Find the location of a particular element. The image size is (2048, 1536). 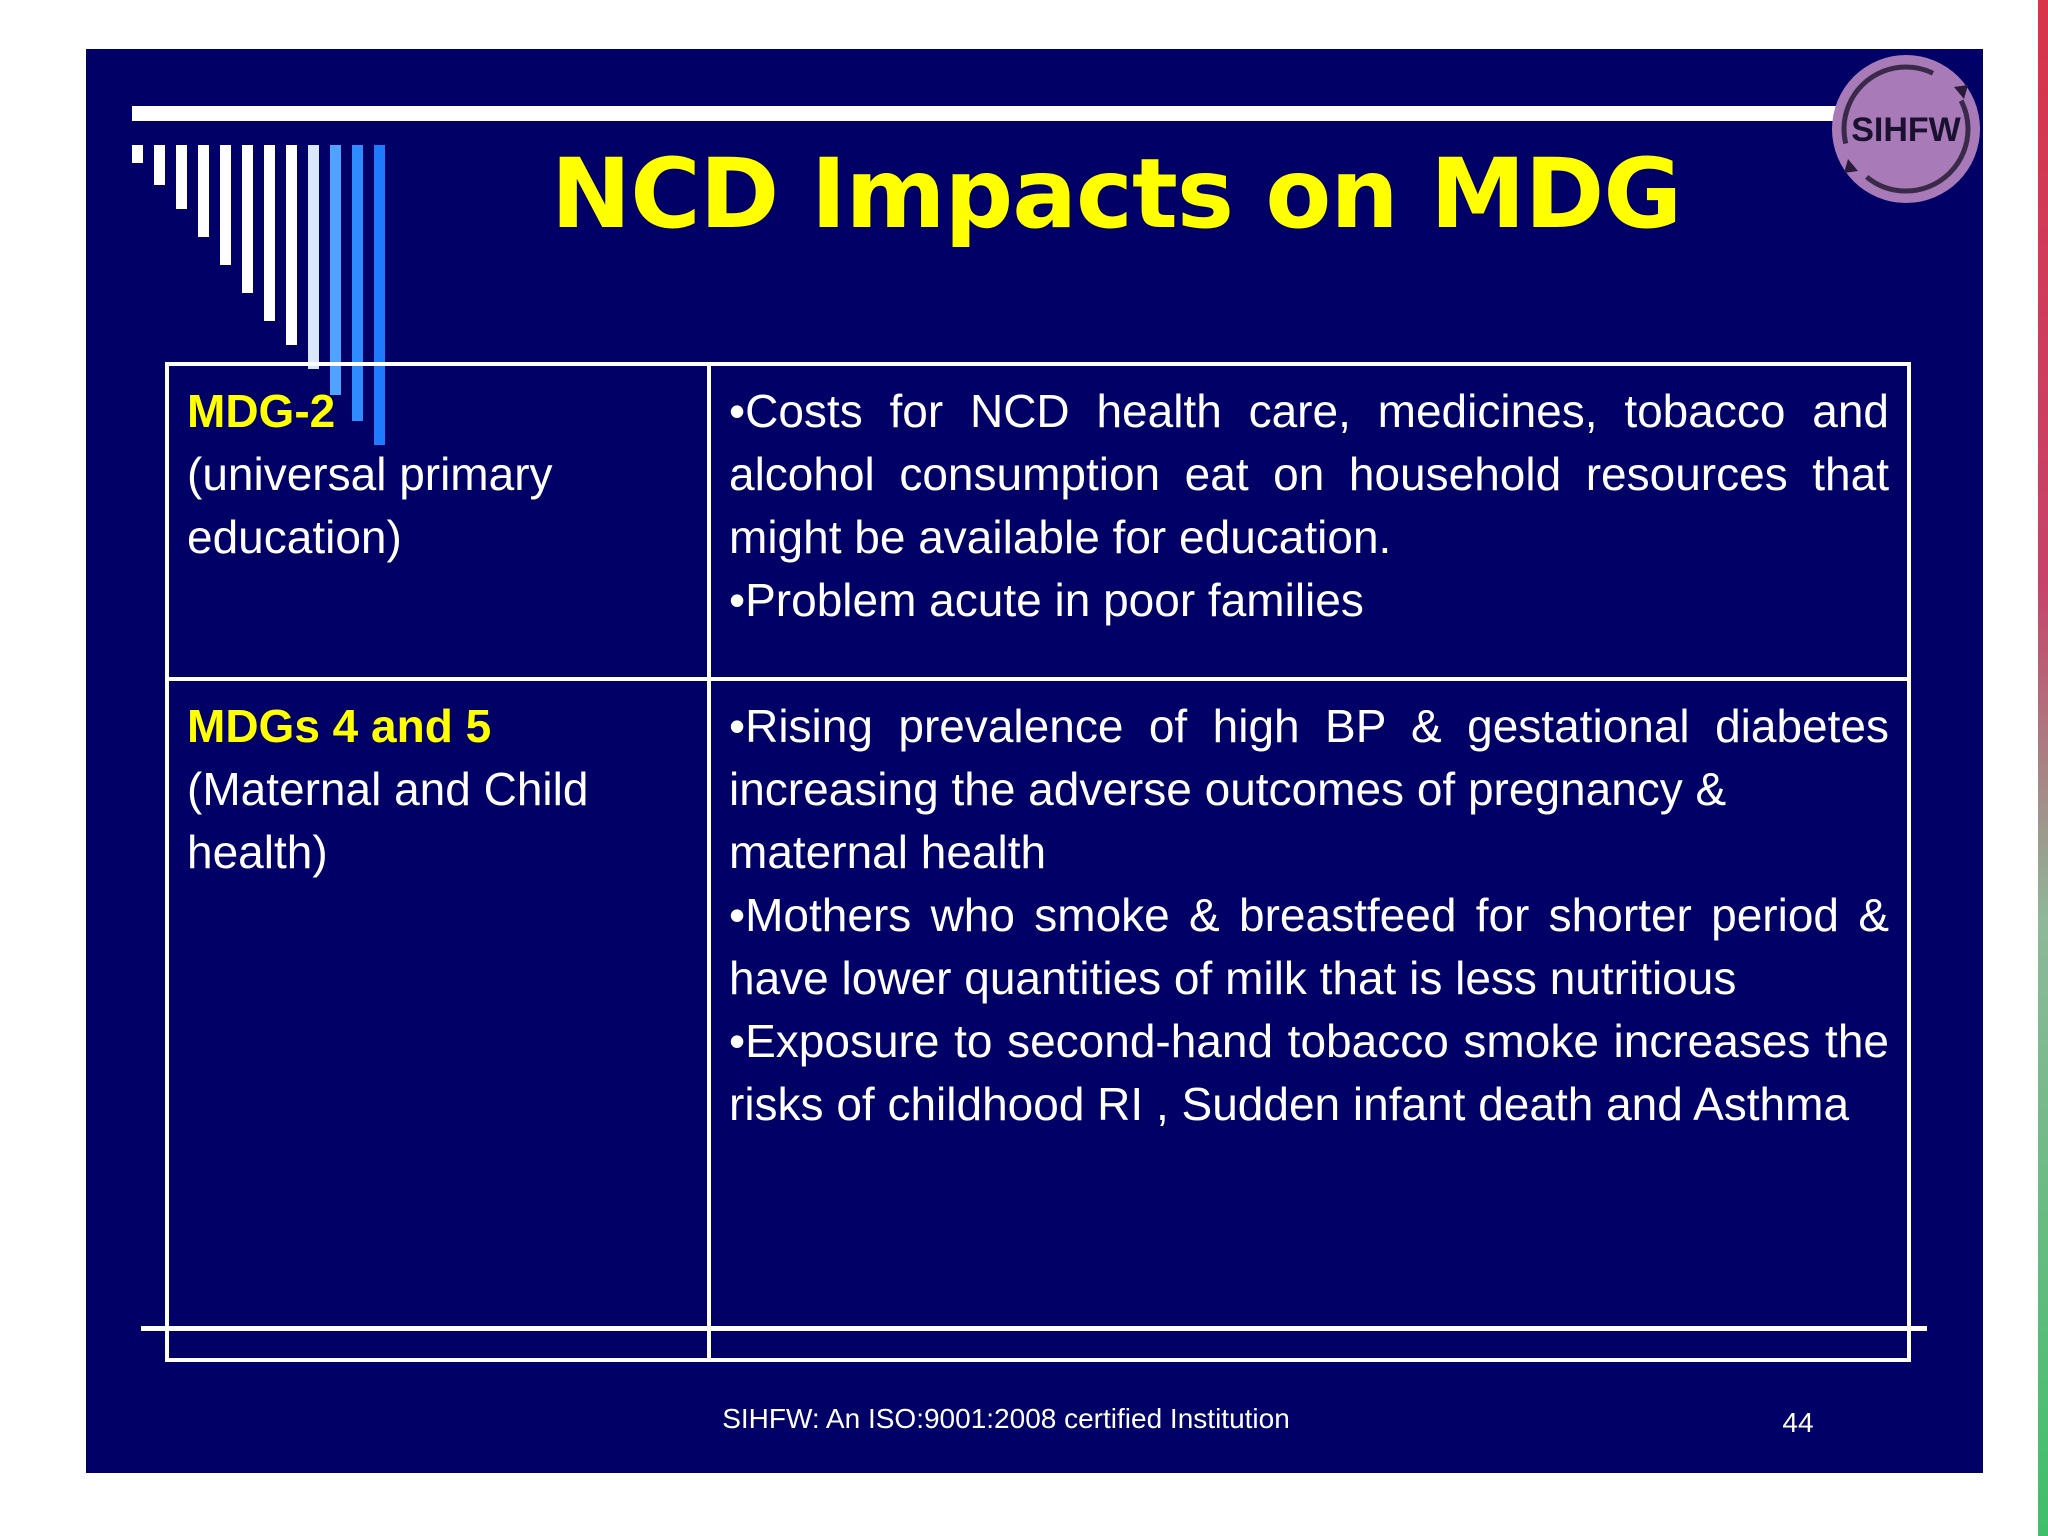

mdg-cell: MDG-2 (universal primary education) is located at coordinates (438, 521).